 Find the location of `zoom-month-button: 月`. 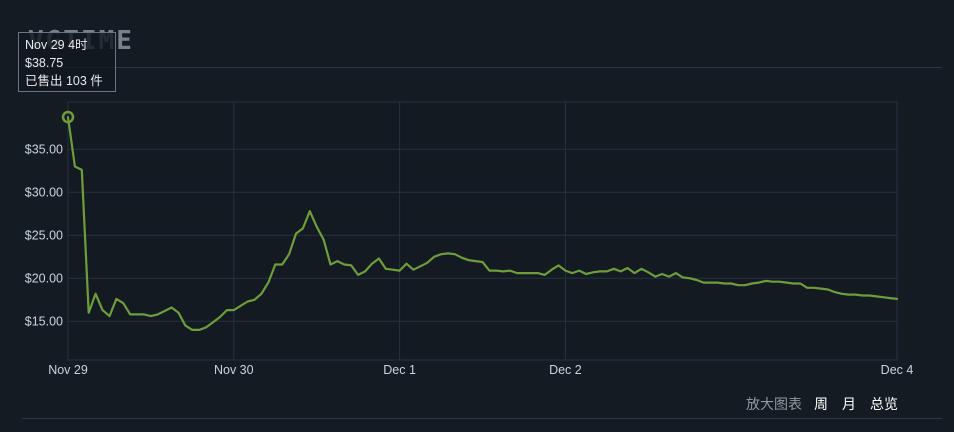

zoom-month-button: 月 is located at coordinates (849, 404).